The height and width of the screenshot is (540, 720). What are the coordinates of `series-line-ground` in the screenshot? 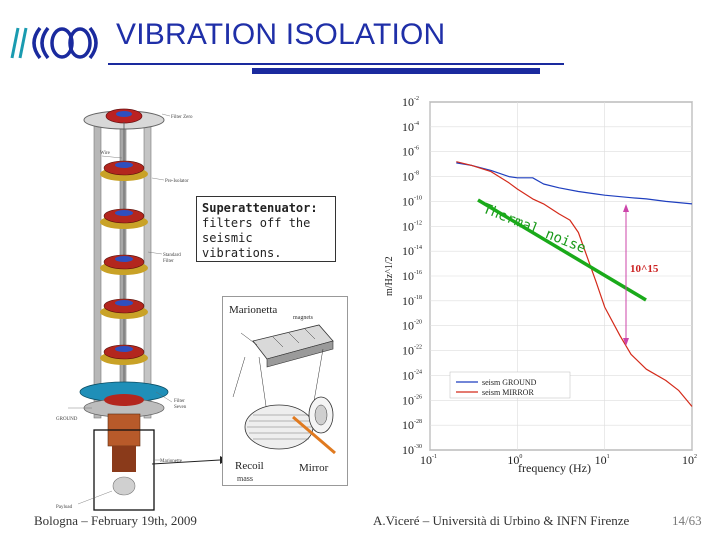 It's located at (574, 183).